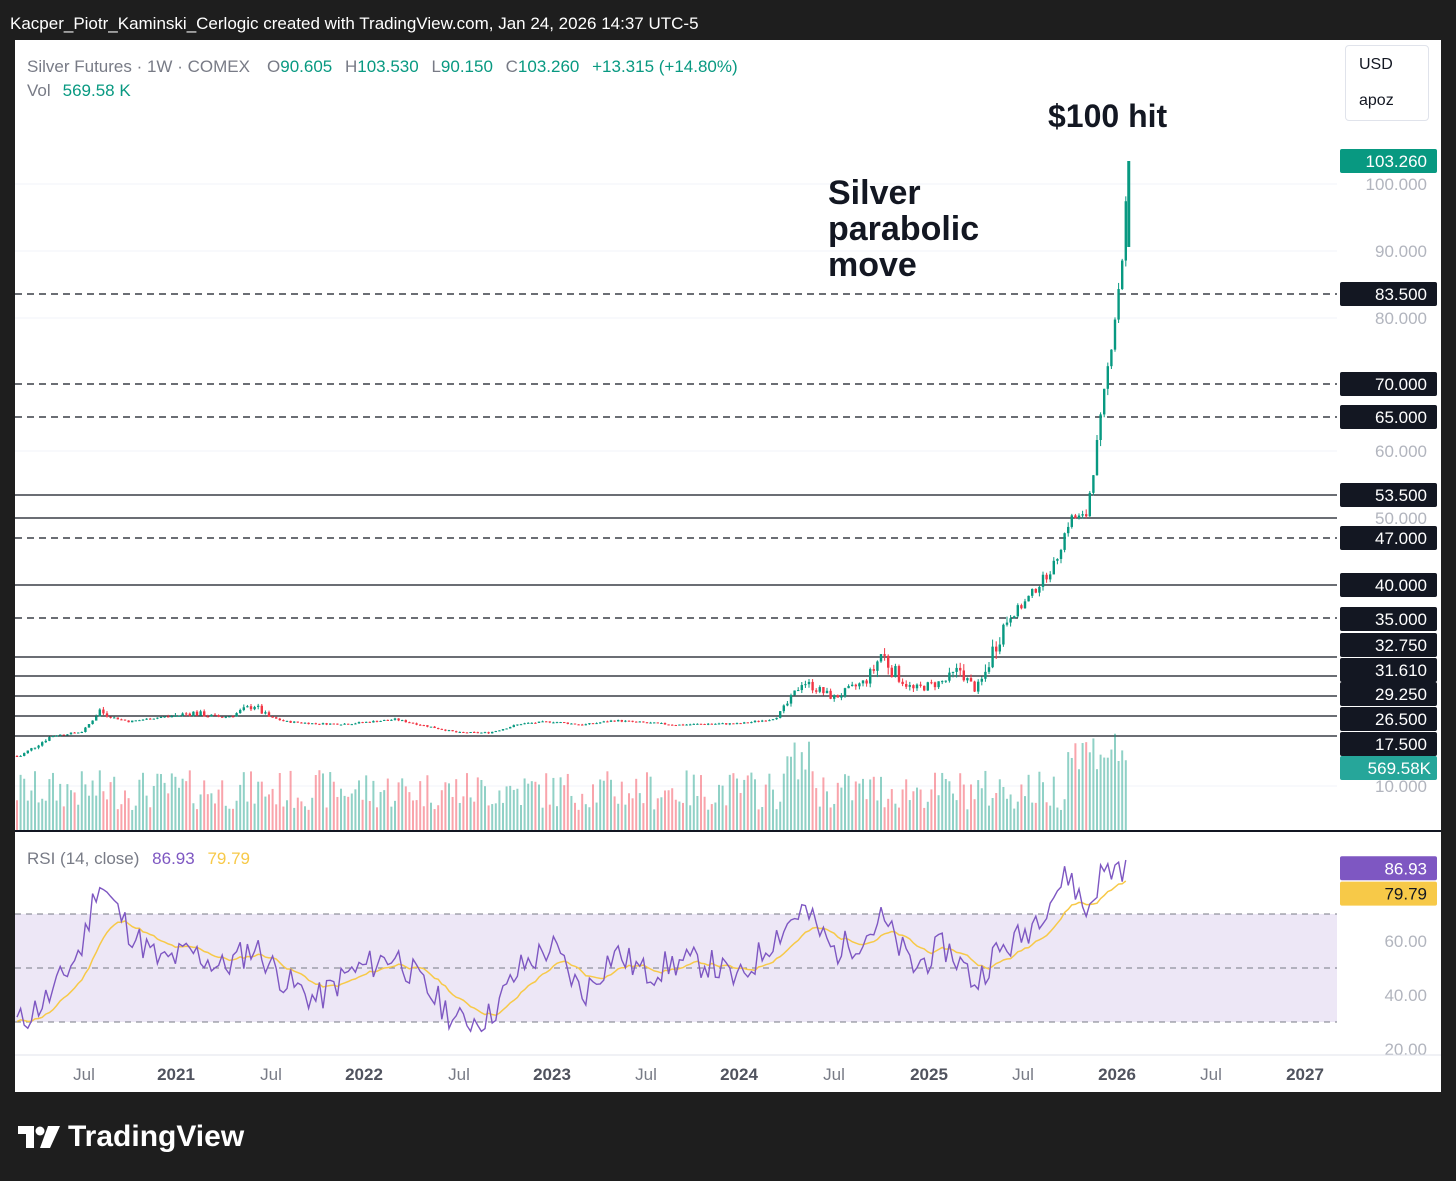  What do you see at coordinates (571, 781) in the screenshot?
I see `volume-bars` at bounding box center [571, 781].